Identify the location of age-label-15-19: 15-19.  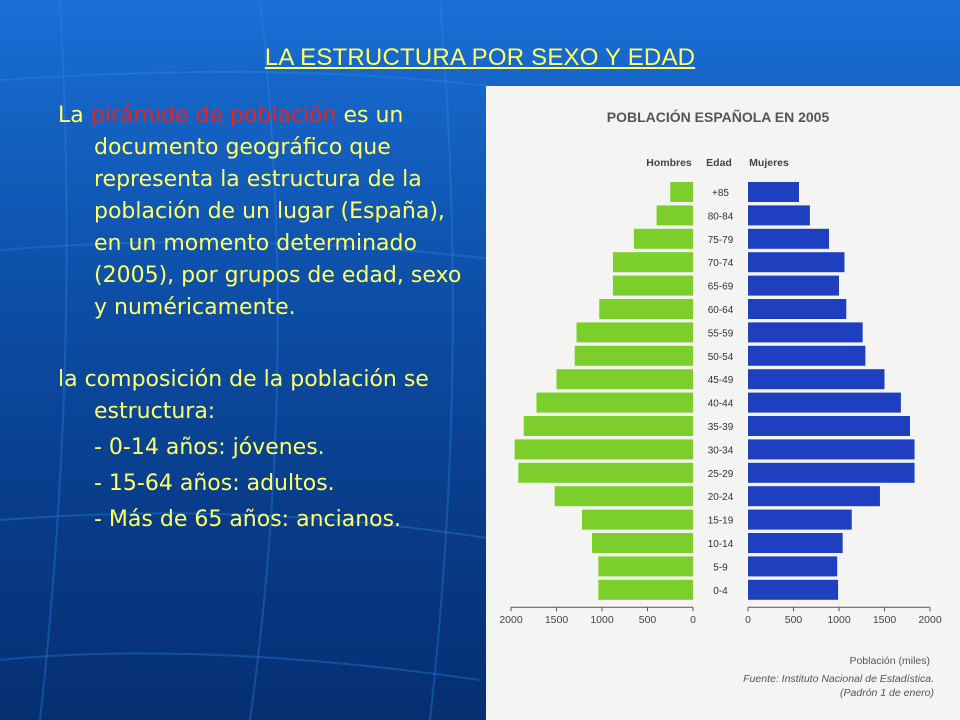
(721, 521).